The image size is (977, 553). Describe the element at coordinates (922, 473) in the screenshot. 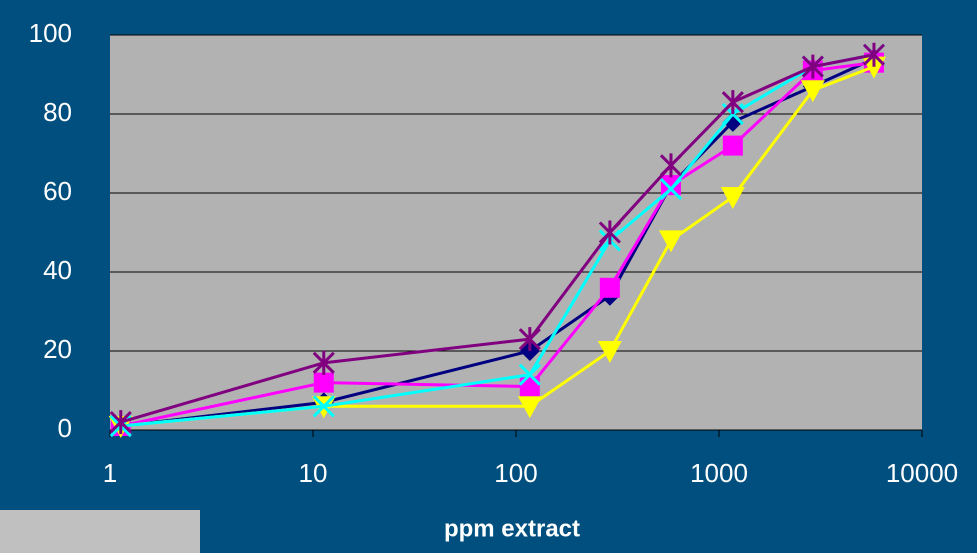

I see `x-tick-label: 10000` at that location.